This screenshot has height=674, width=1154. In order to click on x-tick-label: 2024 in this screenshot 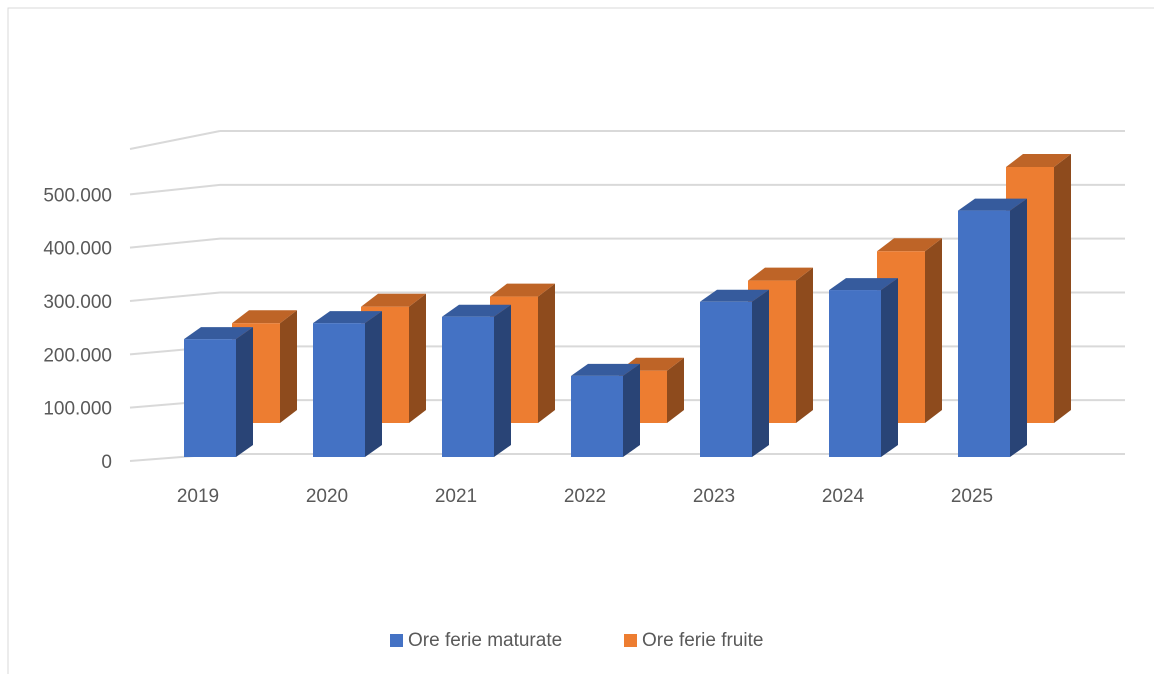, I will do `click(843, 496)`.